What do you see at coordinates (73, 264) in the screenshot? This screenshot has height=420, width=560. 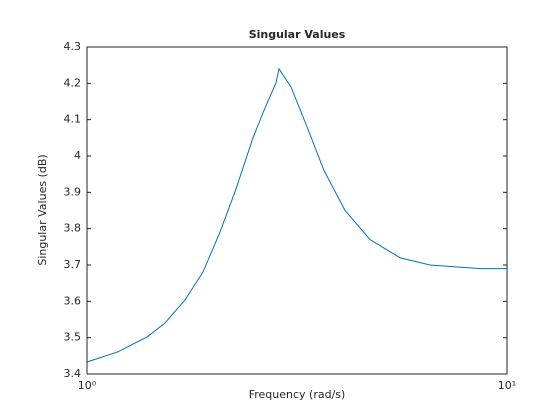 I see `y-tick-label: 3.7` at bounding box center [73, 264].